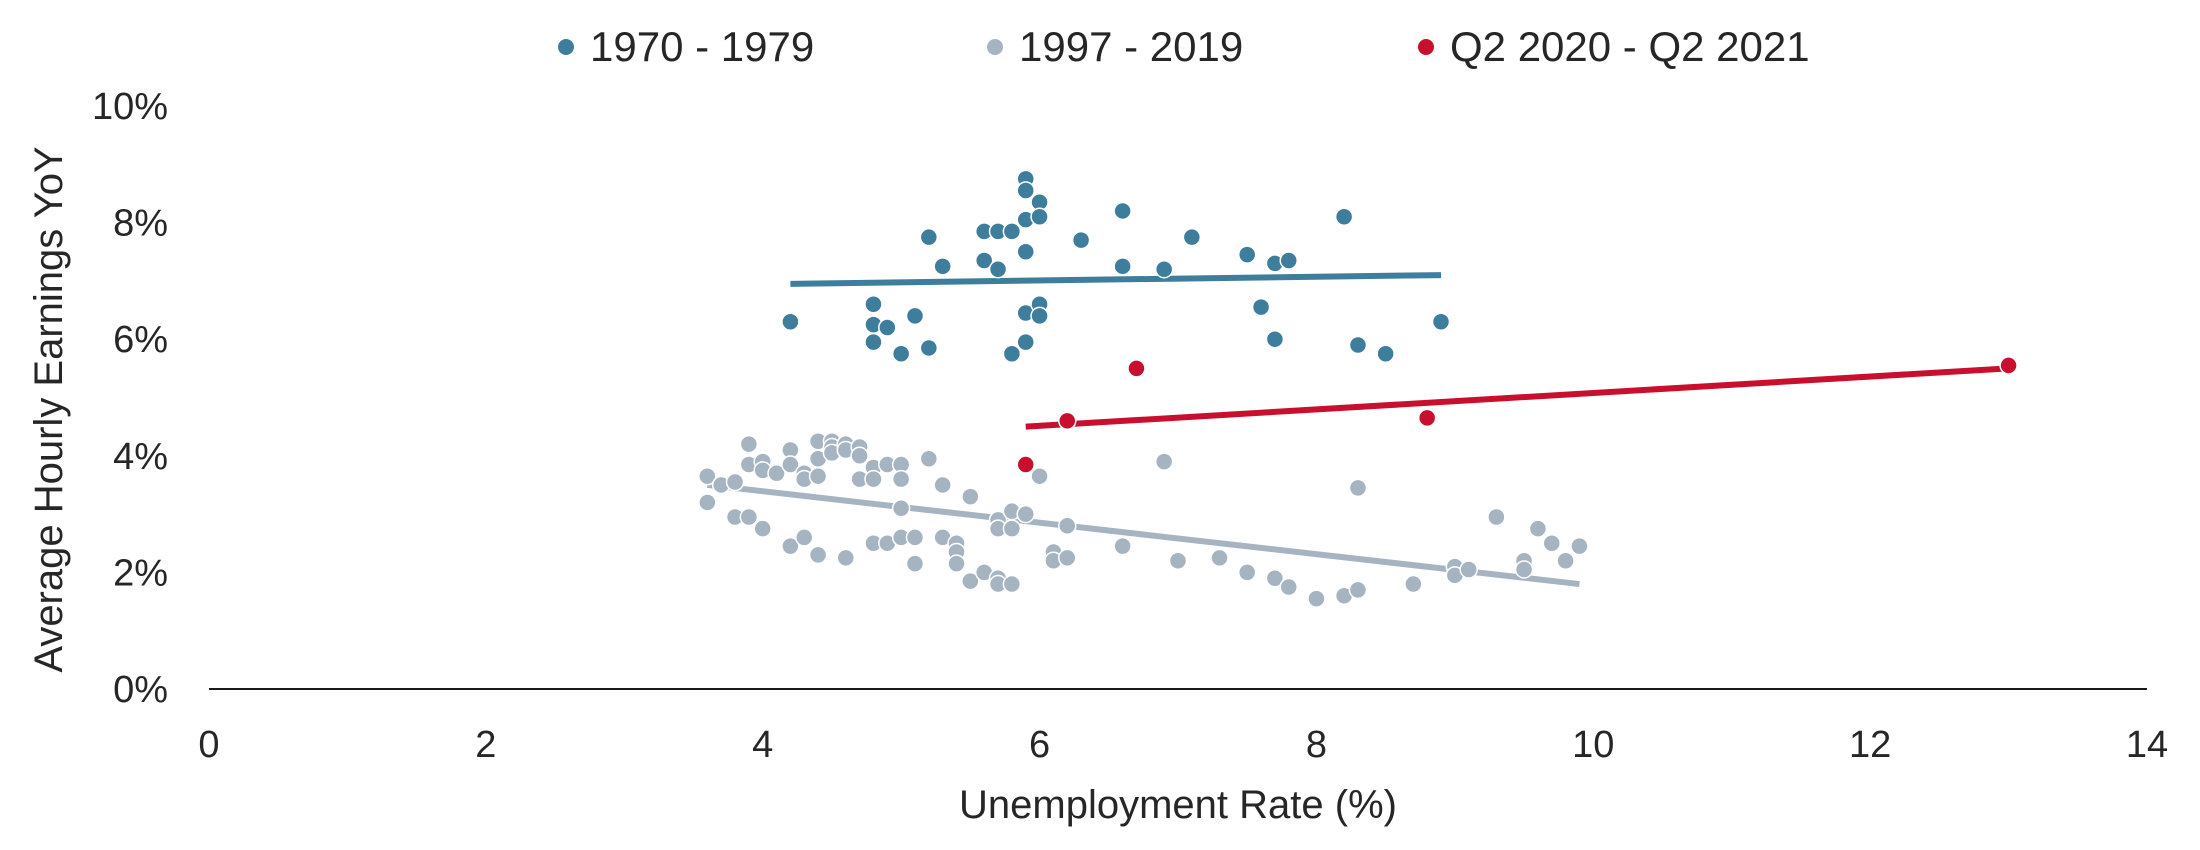 This screenshot has width=2200, height=850. Describe the element at coordinates (1183, 745) in the screenshot. I see `x-axis-ticks: 0 2 4 6 8 10 12 14` at that location.